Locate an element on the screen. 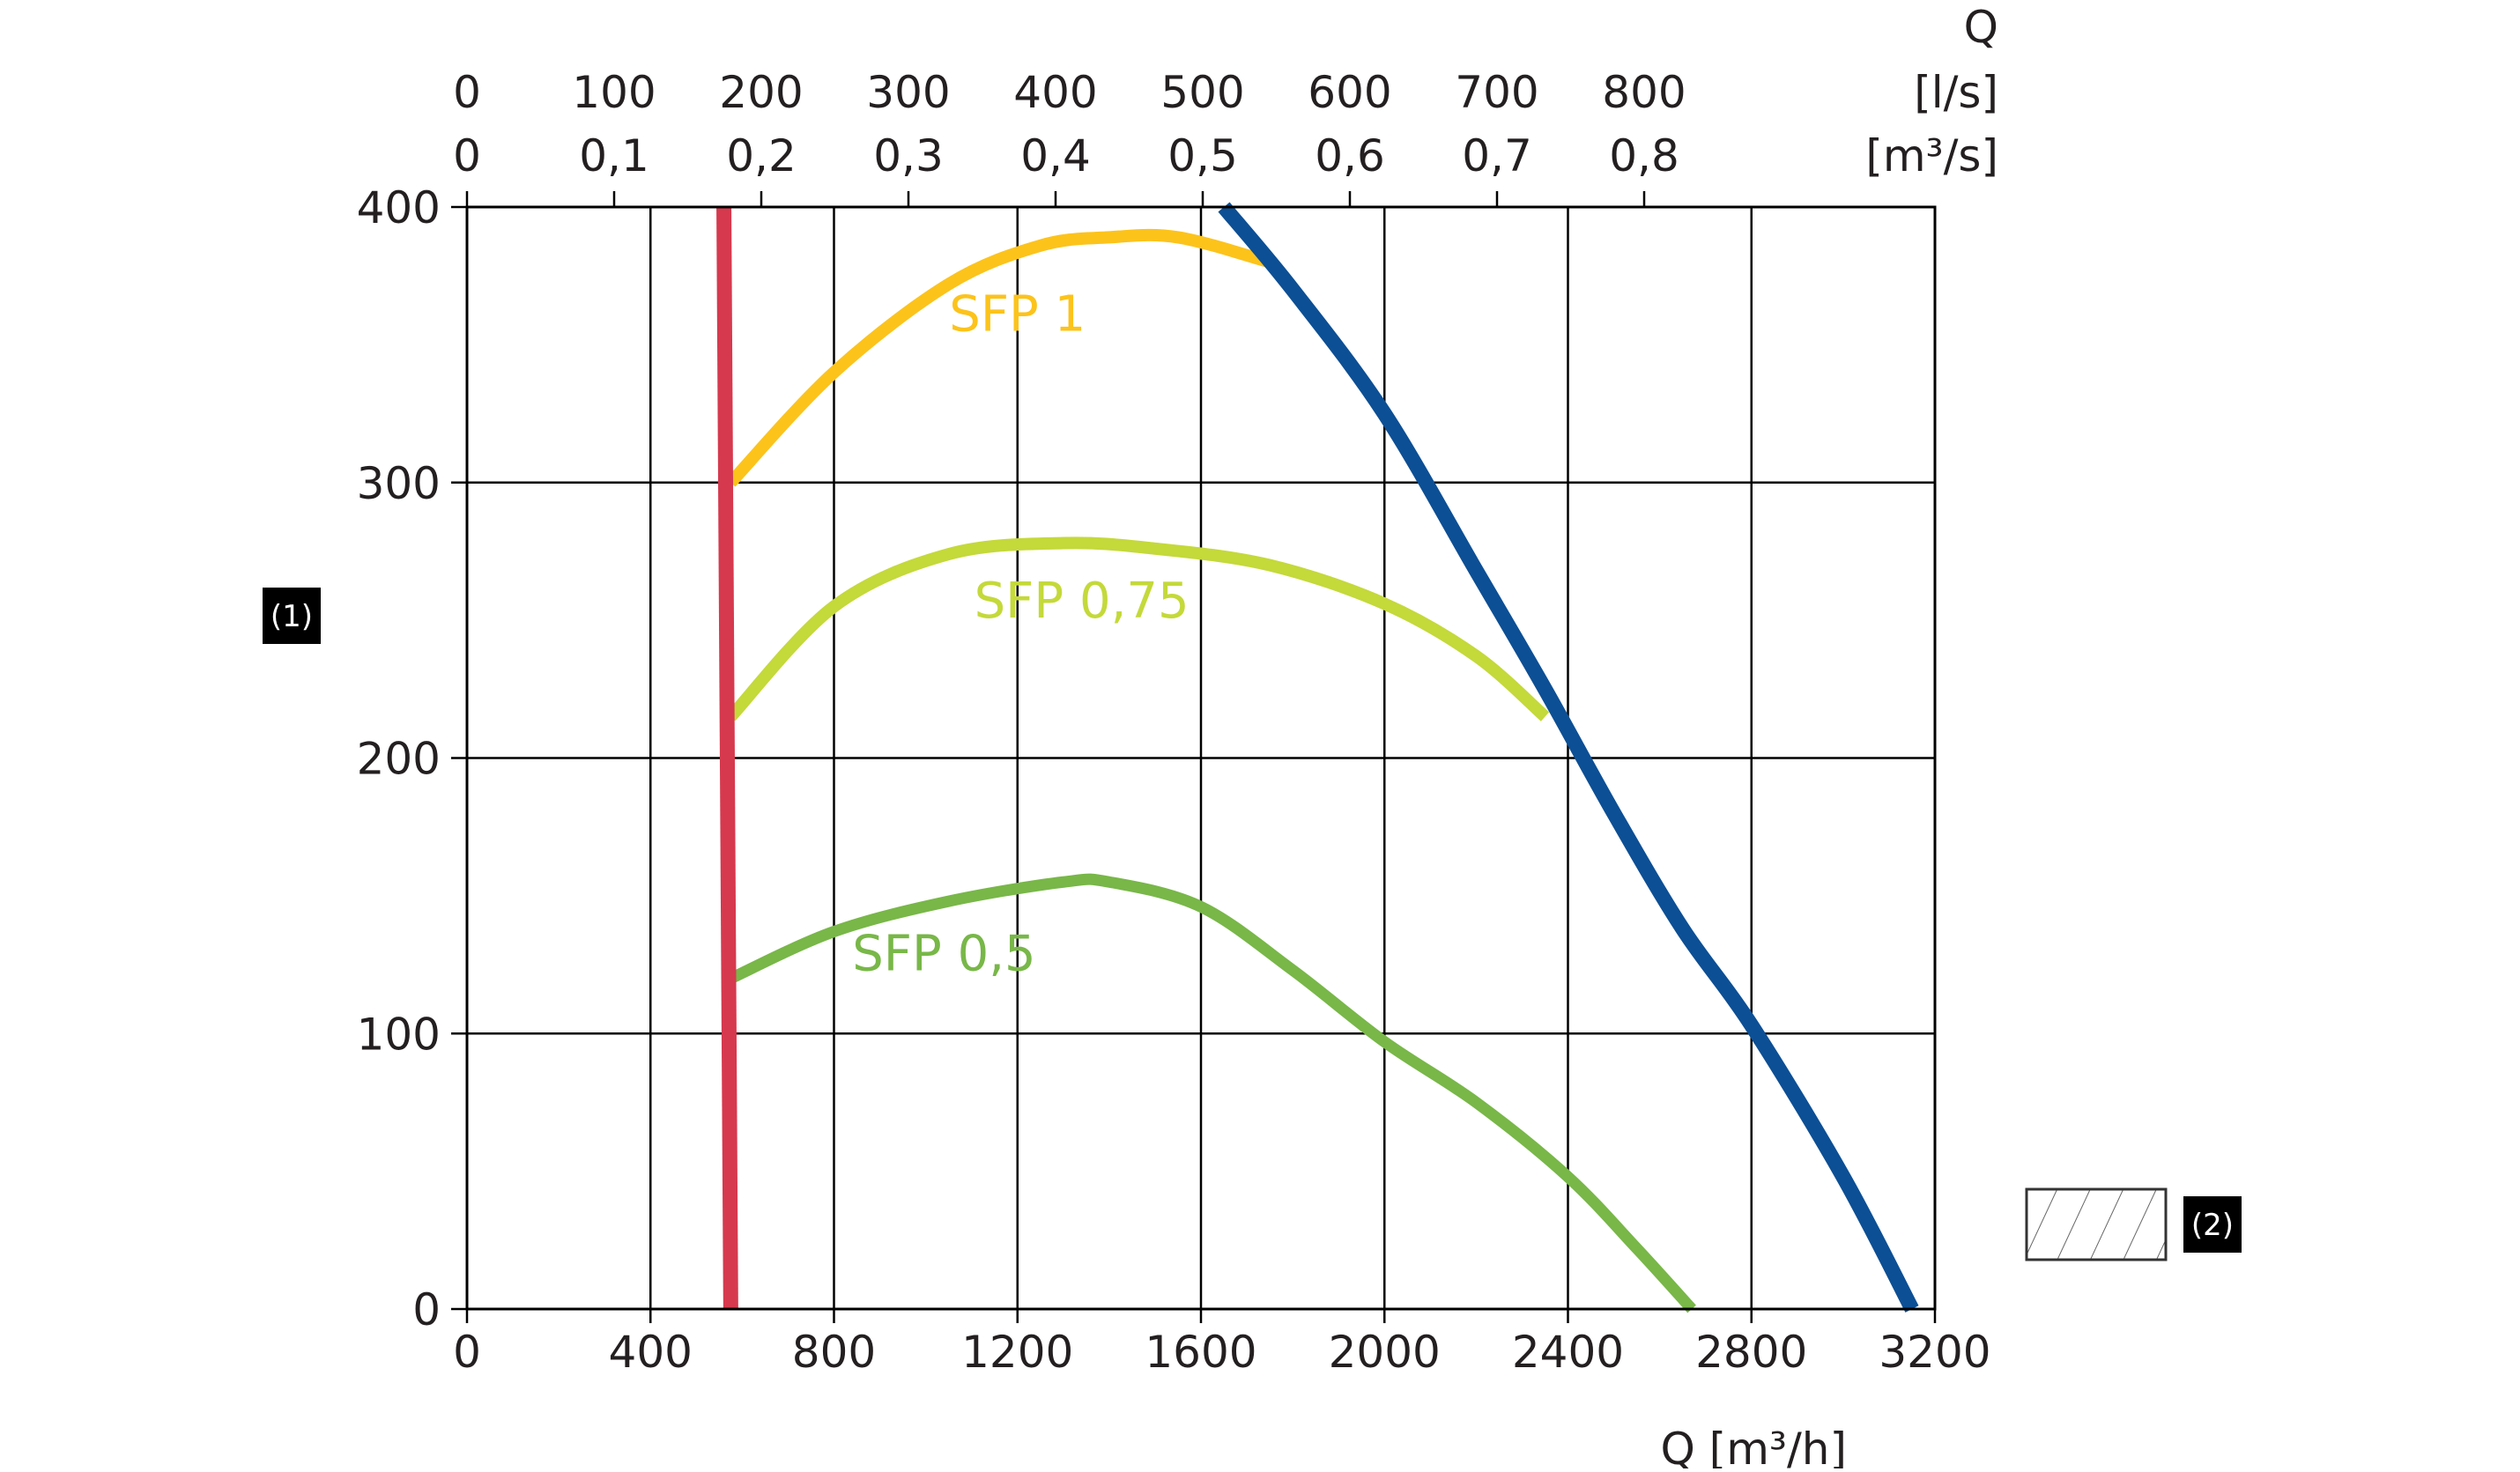  x-tick-label-5: 2000 is located at coordinates (1385, 1352).